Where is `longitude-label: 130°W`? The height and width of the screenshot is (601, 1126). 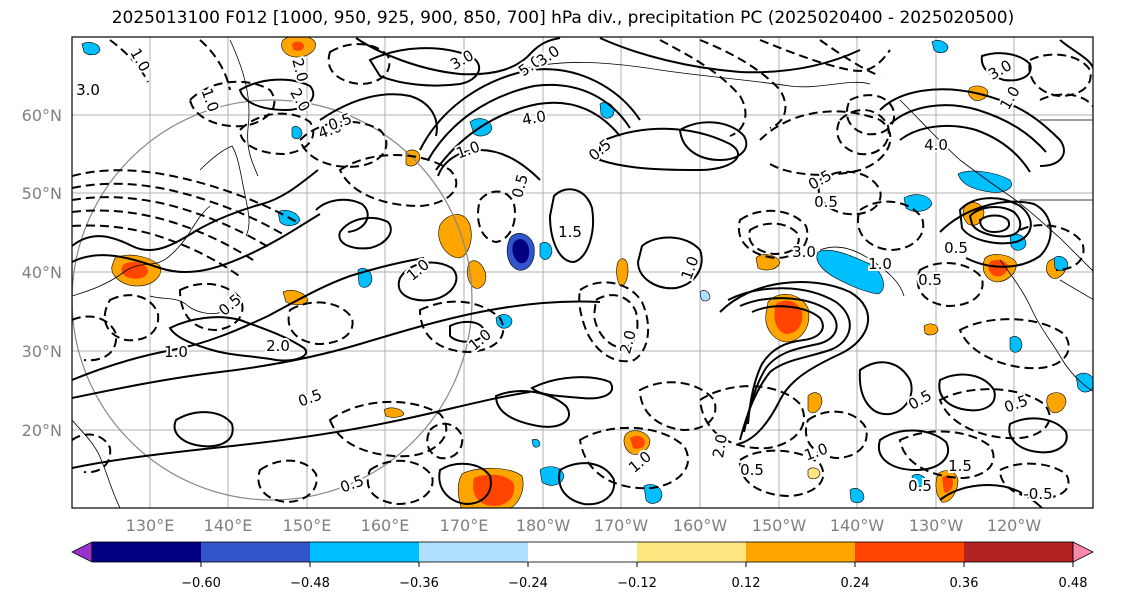
longitude-label: 130°W is located at coordinates (936, 525).